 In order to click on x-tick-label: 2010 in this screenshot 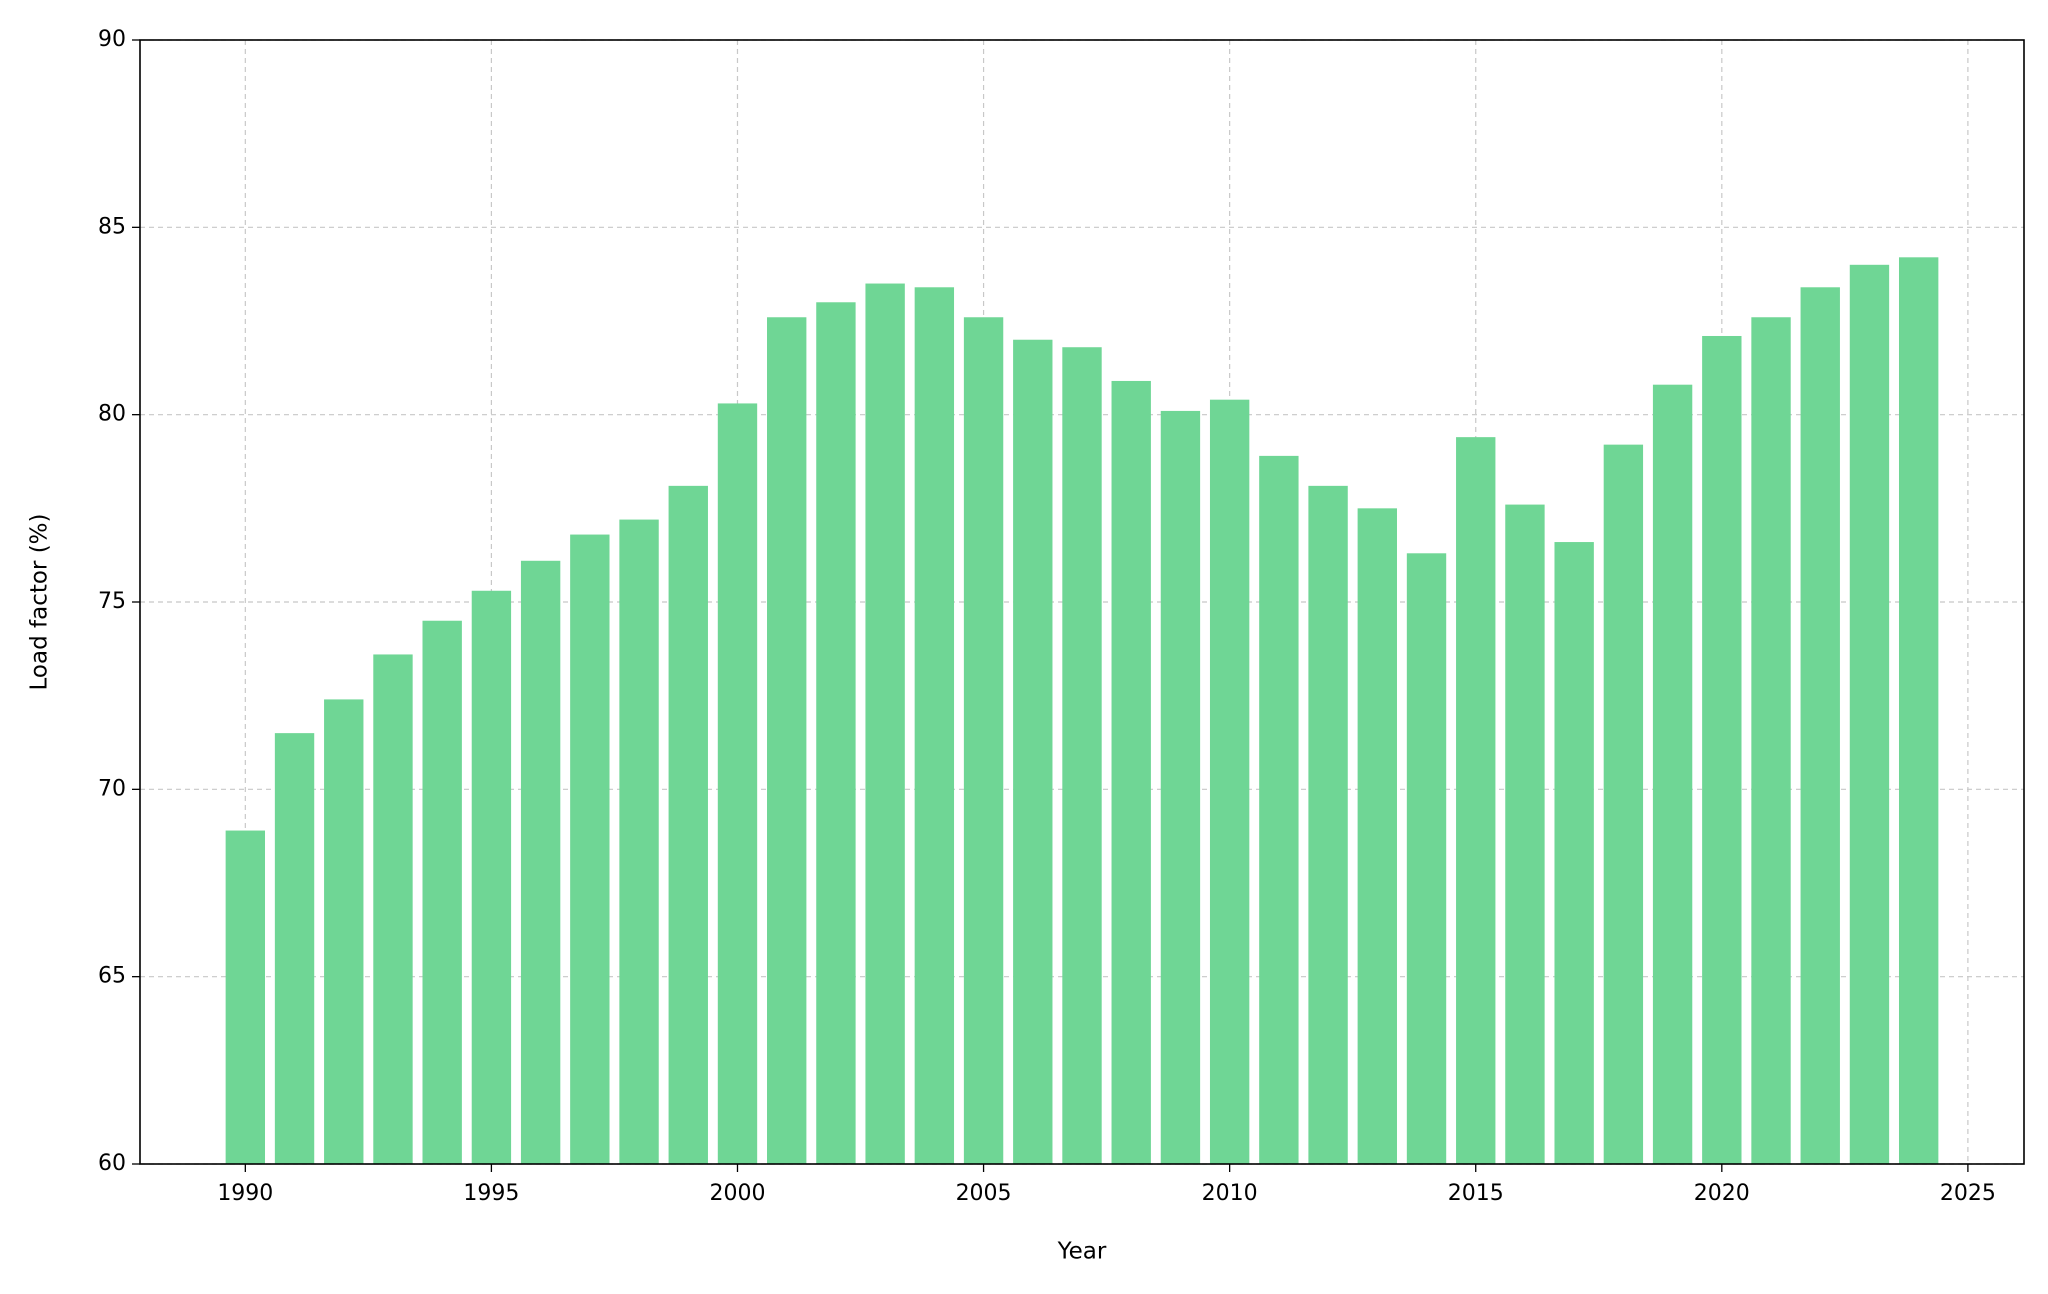, I will do `click(1230, 1193)`.